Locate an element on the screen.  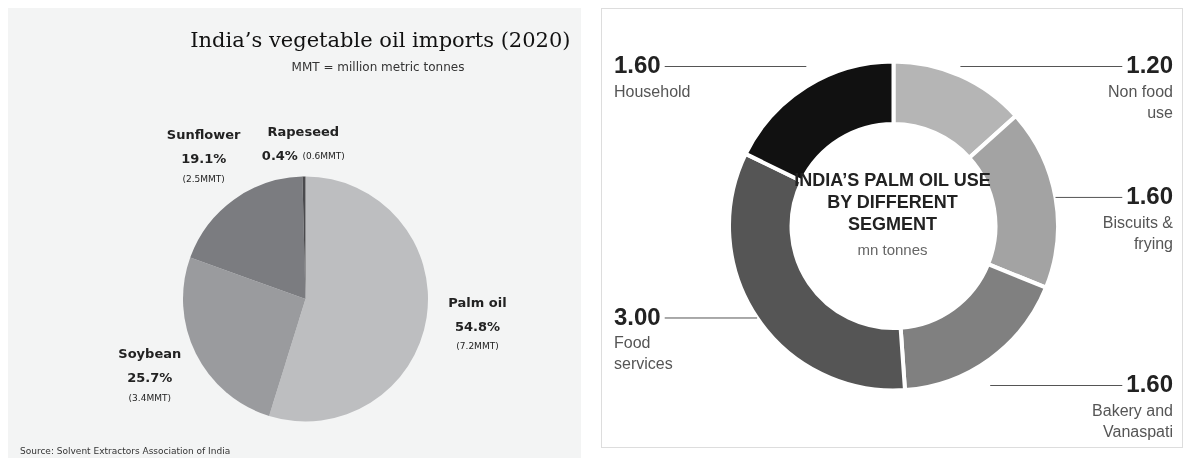
data-label: 3.00 is located at coordinates (637, 316).